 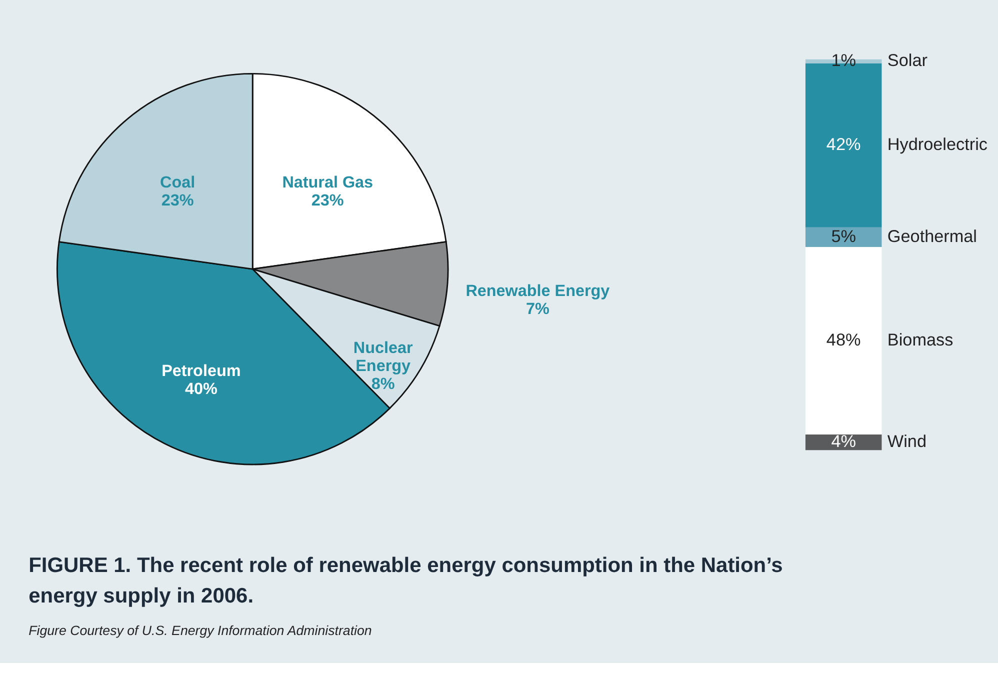 I want to click on series-label: Hydroelectric, so click(x=937, y=144).